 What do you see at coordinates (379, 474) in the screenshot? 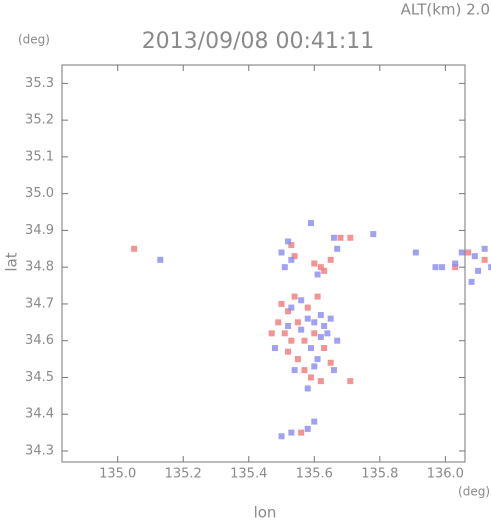
I see `x-tick-label: 135.8` at bounding box center [379, 474].